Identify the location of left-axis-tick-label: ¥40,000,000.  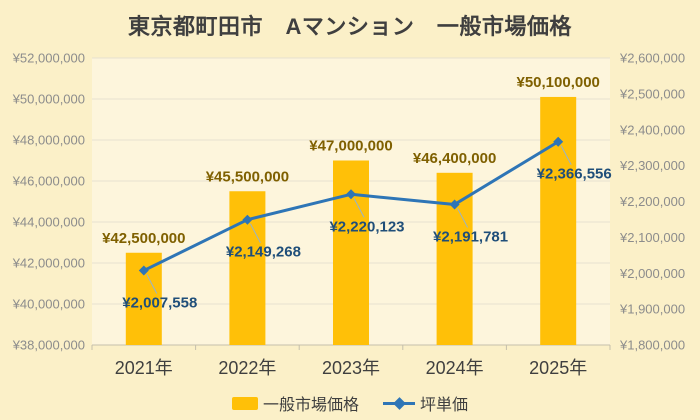
(48, 304).